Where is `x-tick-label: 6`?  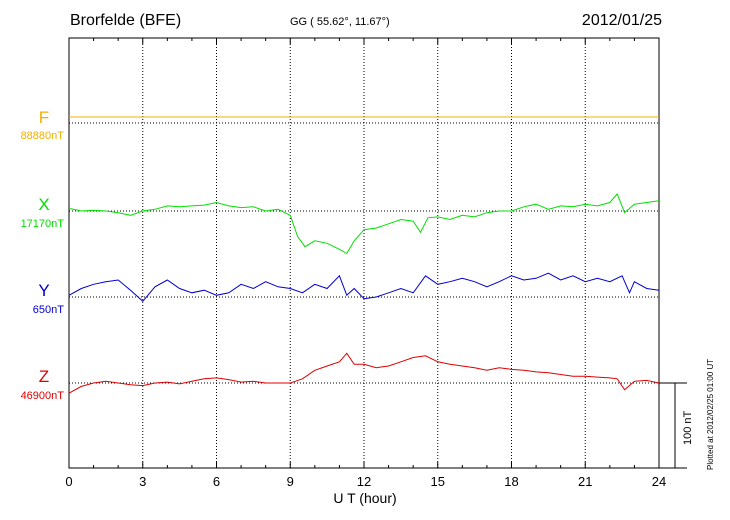 x-tick-label: 6 is located at coordinates (216, 481).